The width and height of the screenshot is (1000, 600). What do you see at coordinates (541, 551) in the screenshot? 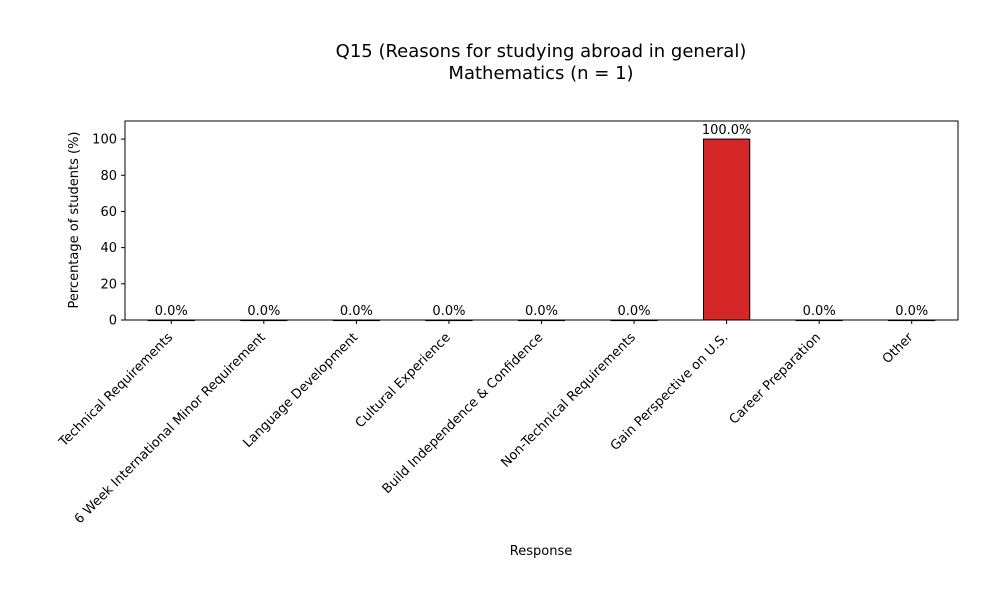
I see `x-axis-label: Response` at bounding box center [541, 551].